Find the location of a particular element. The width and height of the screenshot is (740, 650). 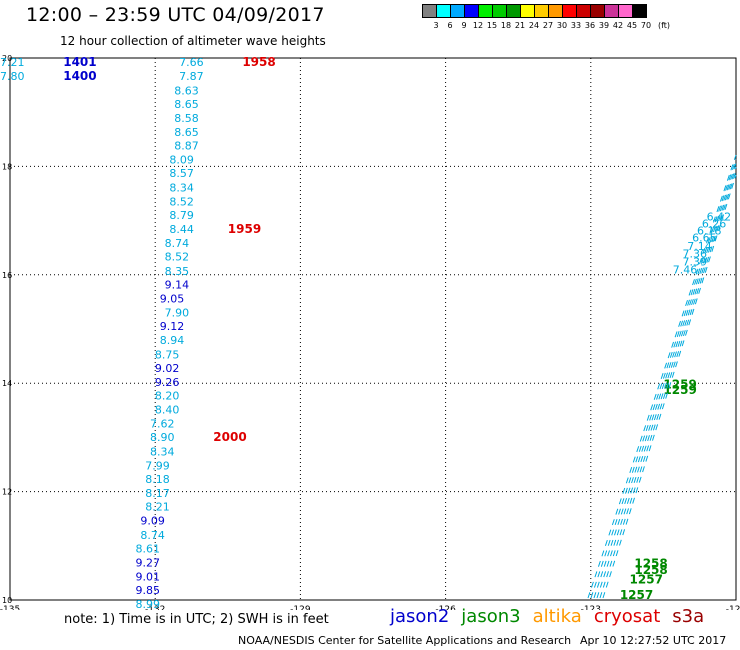

scale-label: 24 is located at coordinates (534, 25).